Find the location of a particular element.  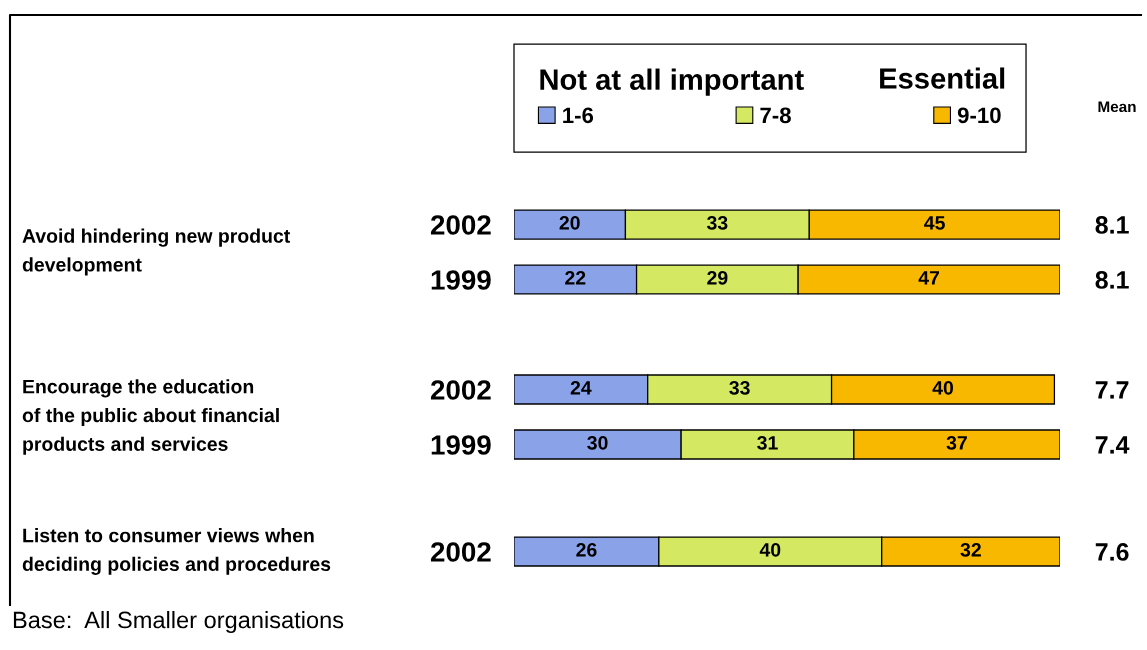

data-label: 45 is located at coordinates (934, 223).